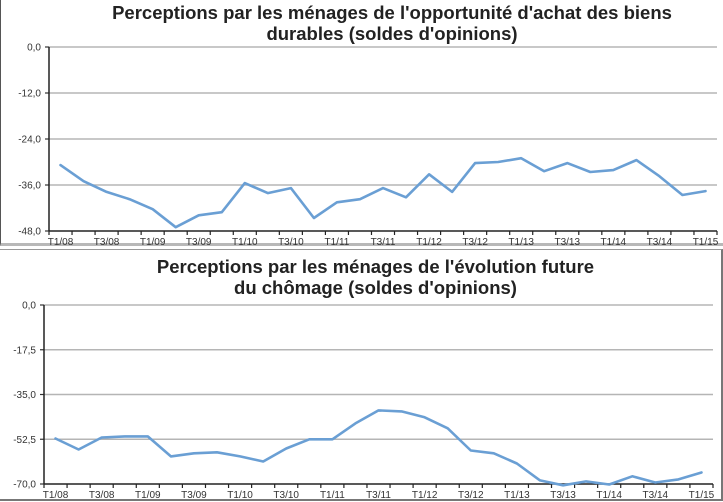  What do you see at coordinates (29, 186) in the screenshot?
I see `y-tick-label: -36,0` at bounding box center [29, 186].